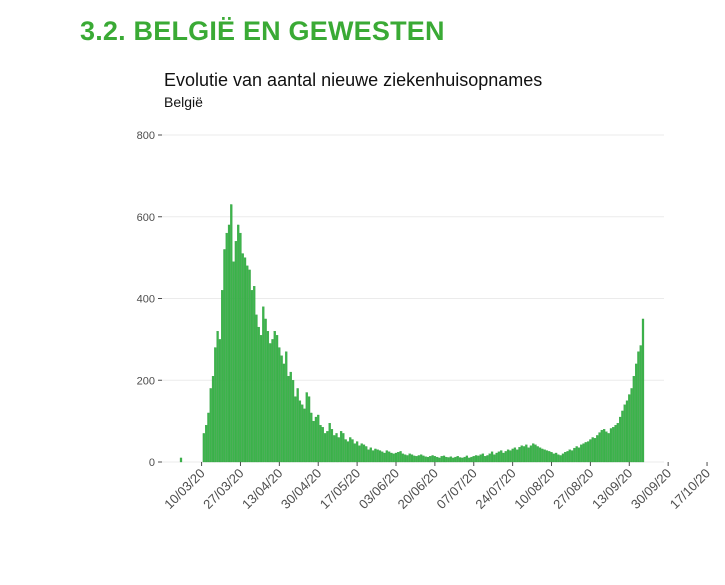 This screenshot has height=585, width=725. What do you see at coordinates (152, 463) in the screenshot?
I see `y-tick-label: 0` at bounding box center [152, 463].